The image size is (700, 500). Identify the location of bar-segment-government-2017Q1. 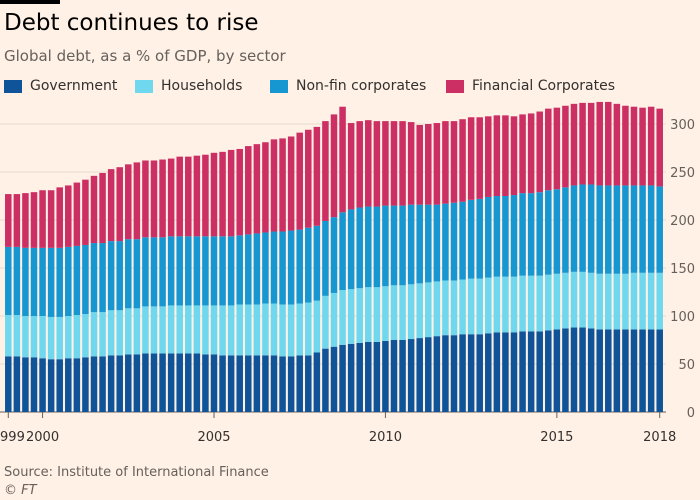
(625, 370).